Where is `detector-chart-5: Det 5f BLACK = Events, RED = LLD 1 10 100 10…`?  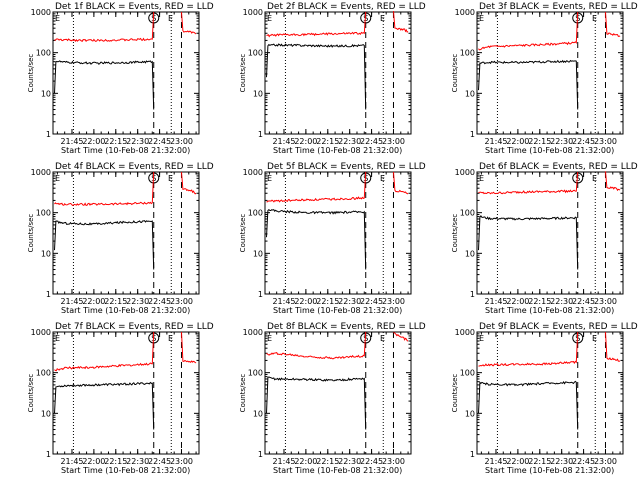 detector-chart-5: Det 5f BLACK = Events, RED = LLD 1 10 100 10… is located at coordinates (332, 238).